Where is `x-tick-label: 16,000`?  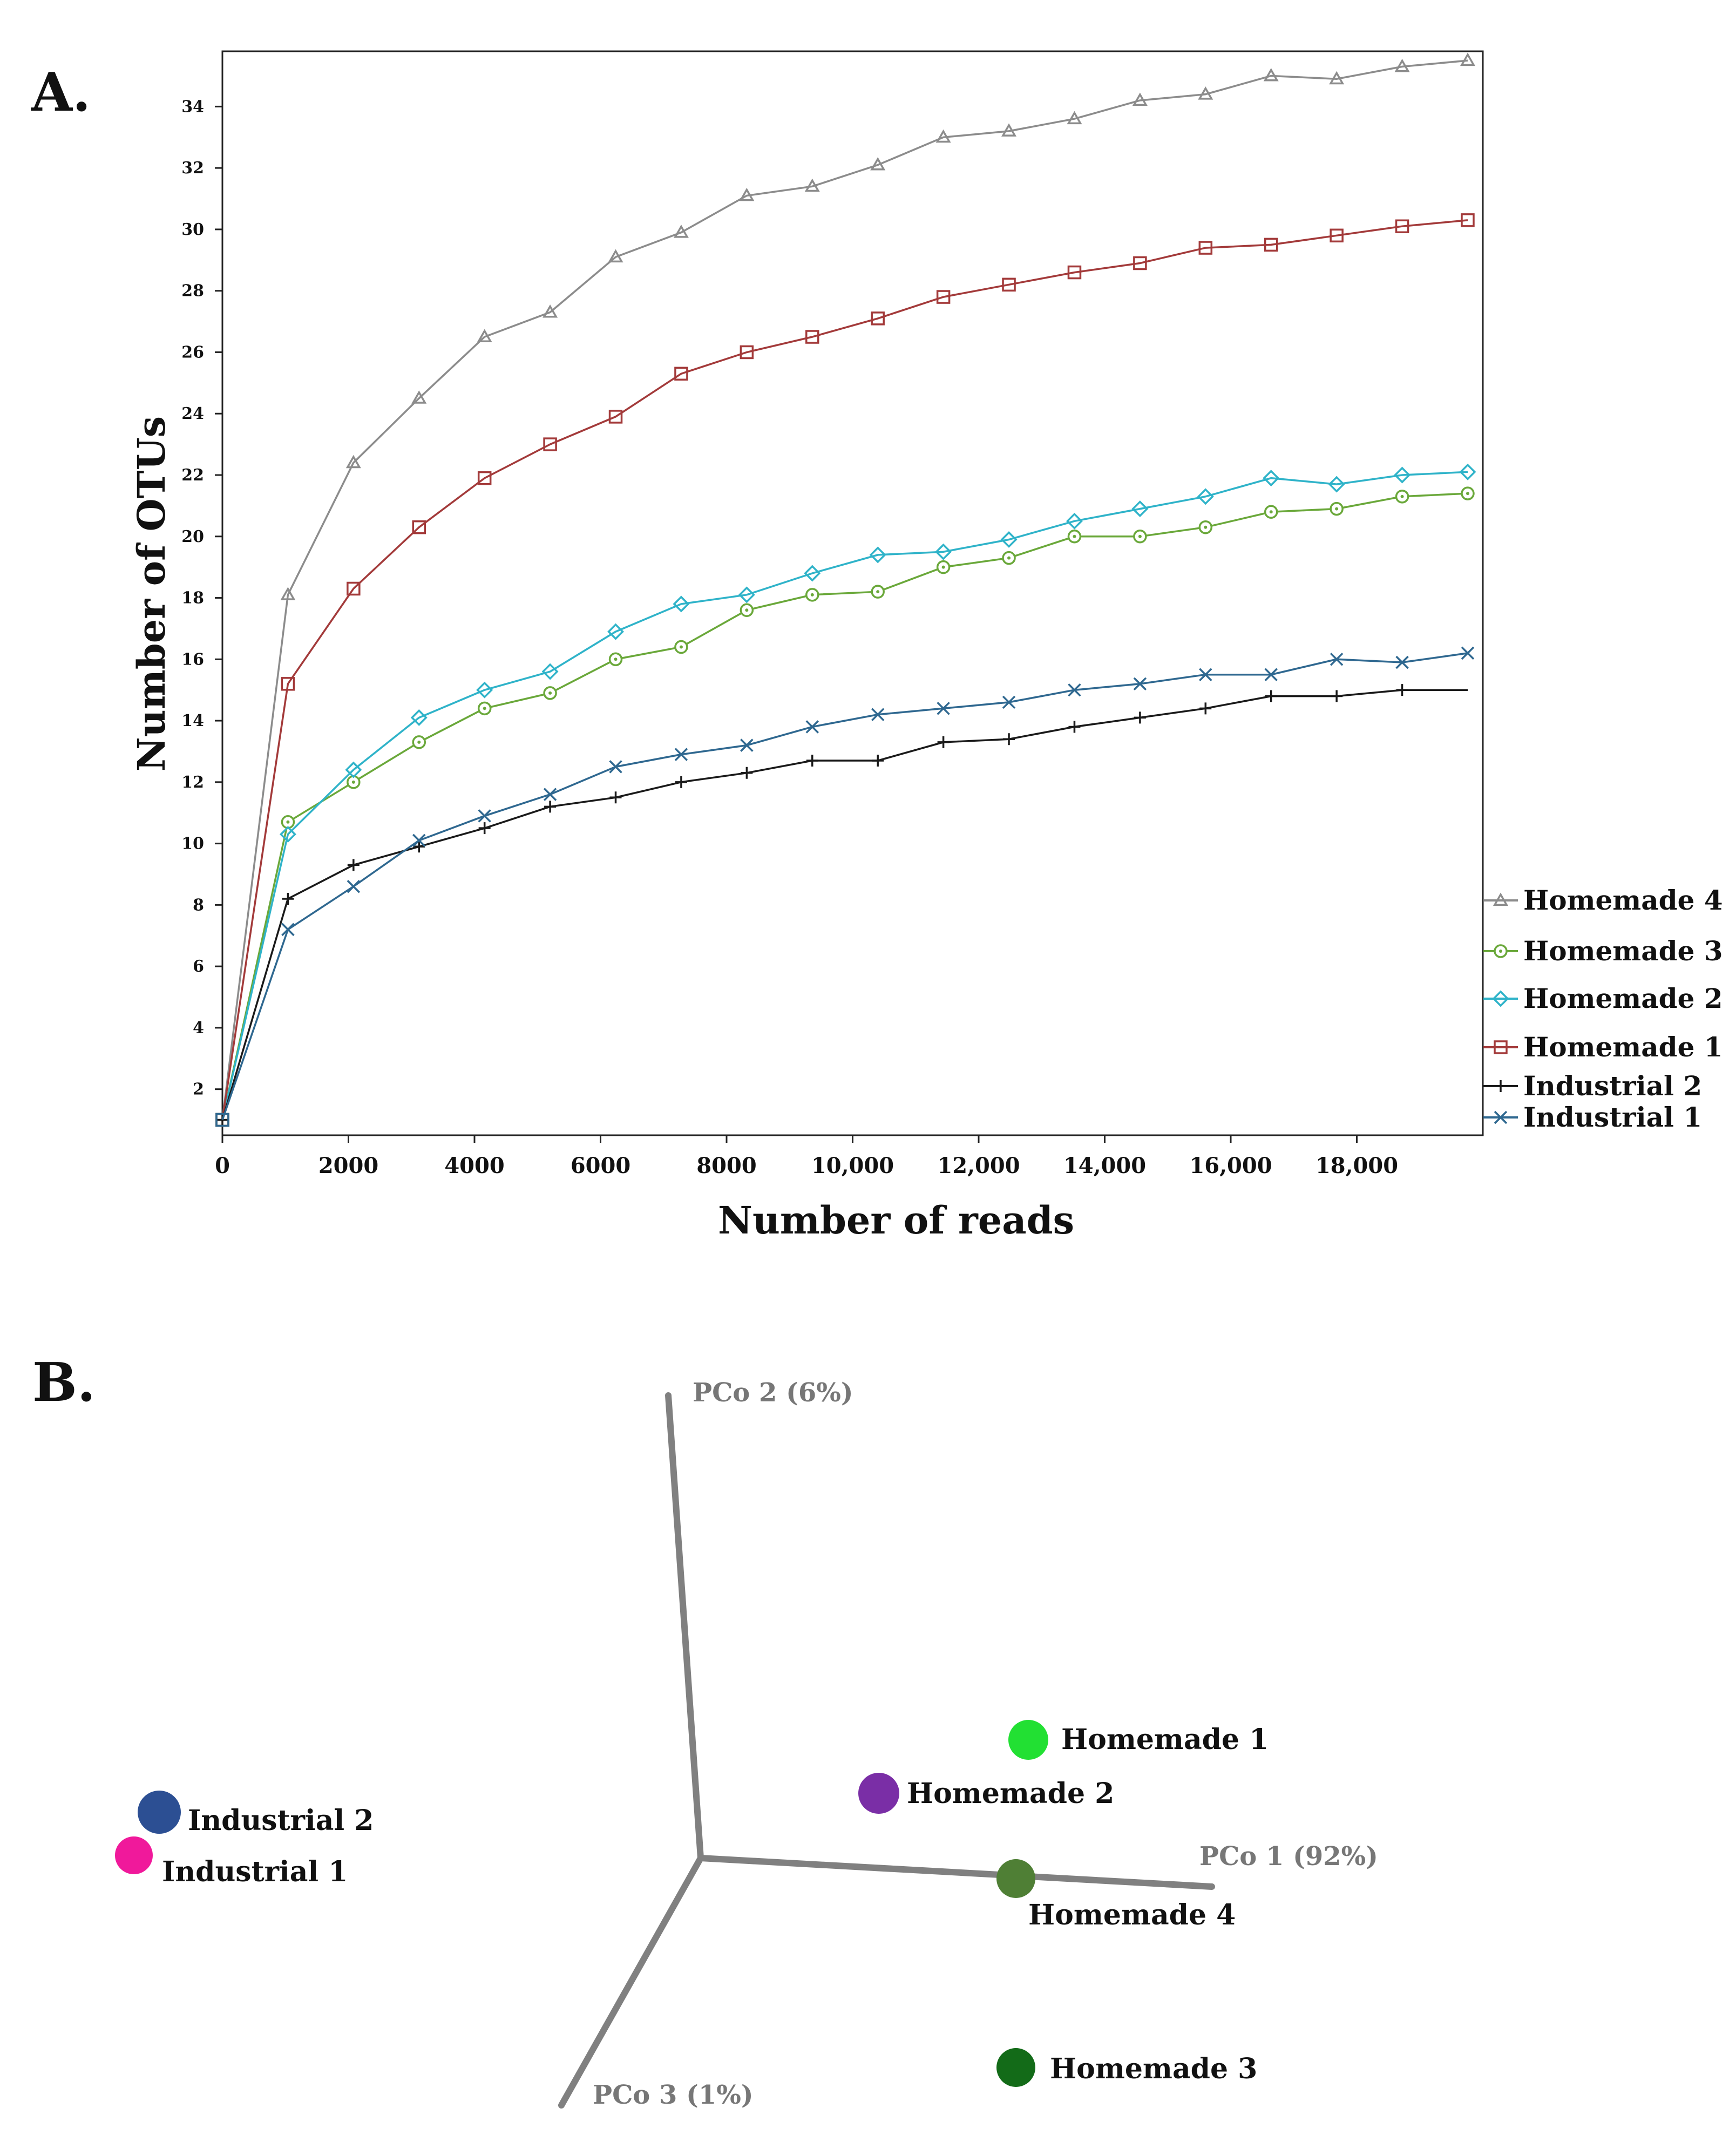 x-tick-label: 16,000 is located at coordinates (1231, 1165).